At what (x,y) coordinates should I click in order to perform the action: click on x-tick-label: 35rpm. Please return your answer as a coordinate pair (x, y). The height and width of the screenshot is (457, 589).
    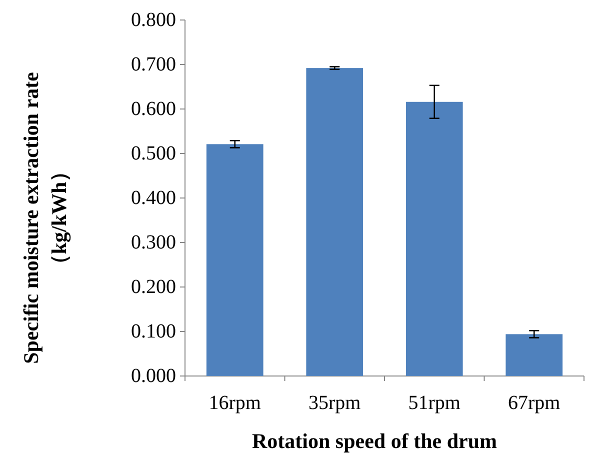
    Looking at the image, I should click on (335, 403).